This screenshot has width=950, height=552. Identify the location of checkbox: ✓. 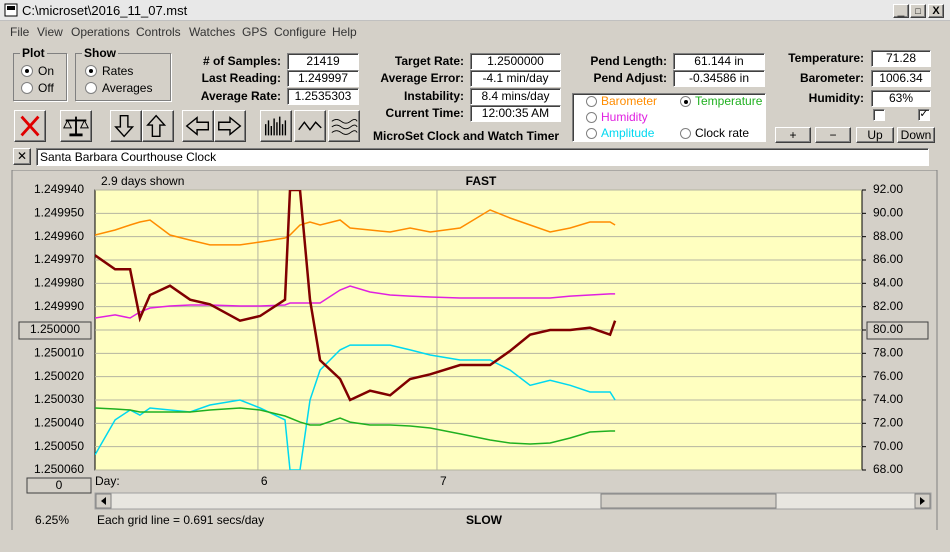
(924, 114).